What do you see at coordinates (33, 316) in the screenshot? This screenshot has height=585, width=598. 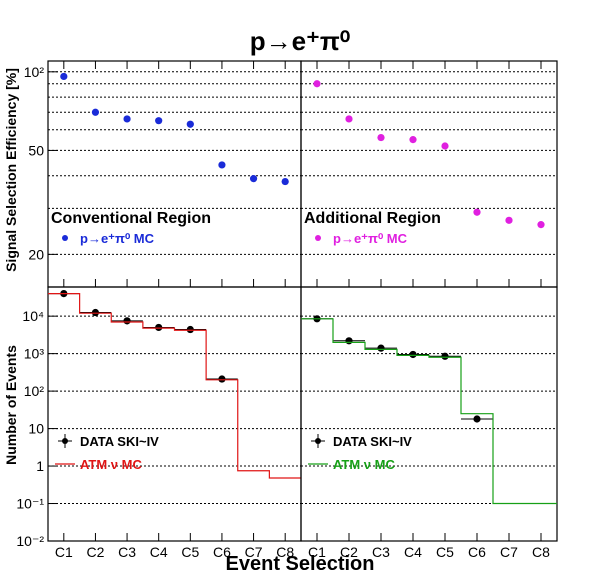 I see `y-tick-label: 10⁴` at bounding box center [33, 316].